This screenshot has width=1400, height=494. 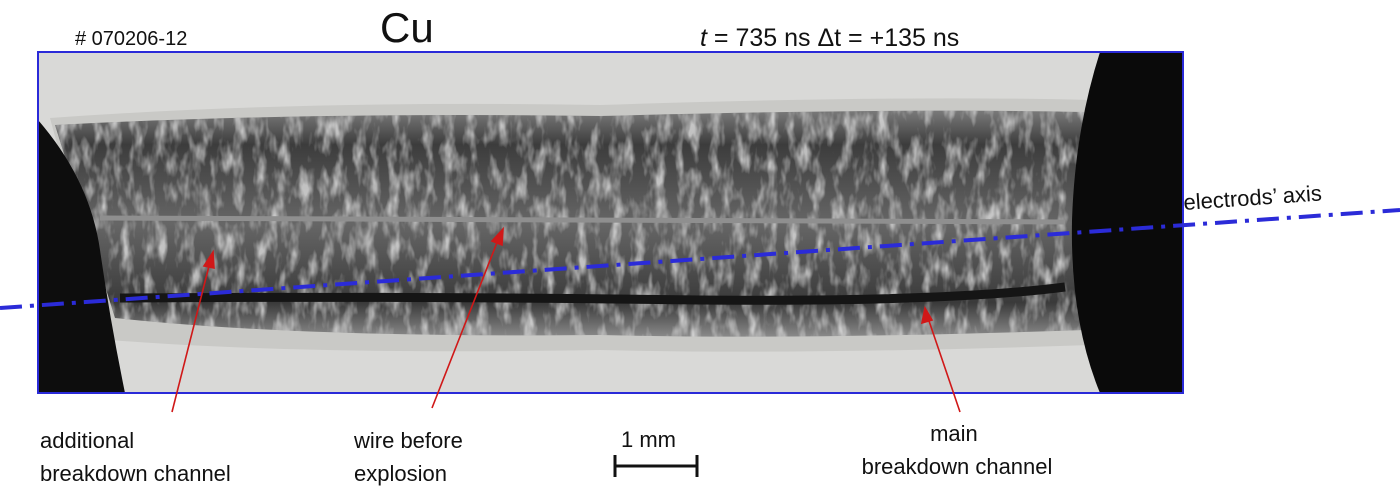 What do you see at coordinates (836, 38) in the screenshot?
I see `time-text: = 735 ns Δt = +135 ns` at bounding box center [836, 38].